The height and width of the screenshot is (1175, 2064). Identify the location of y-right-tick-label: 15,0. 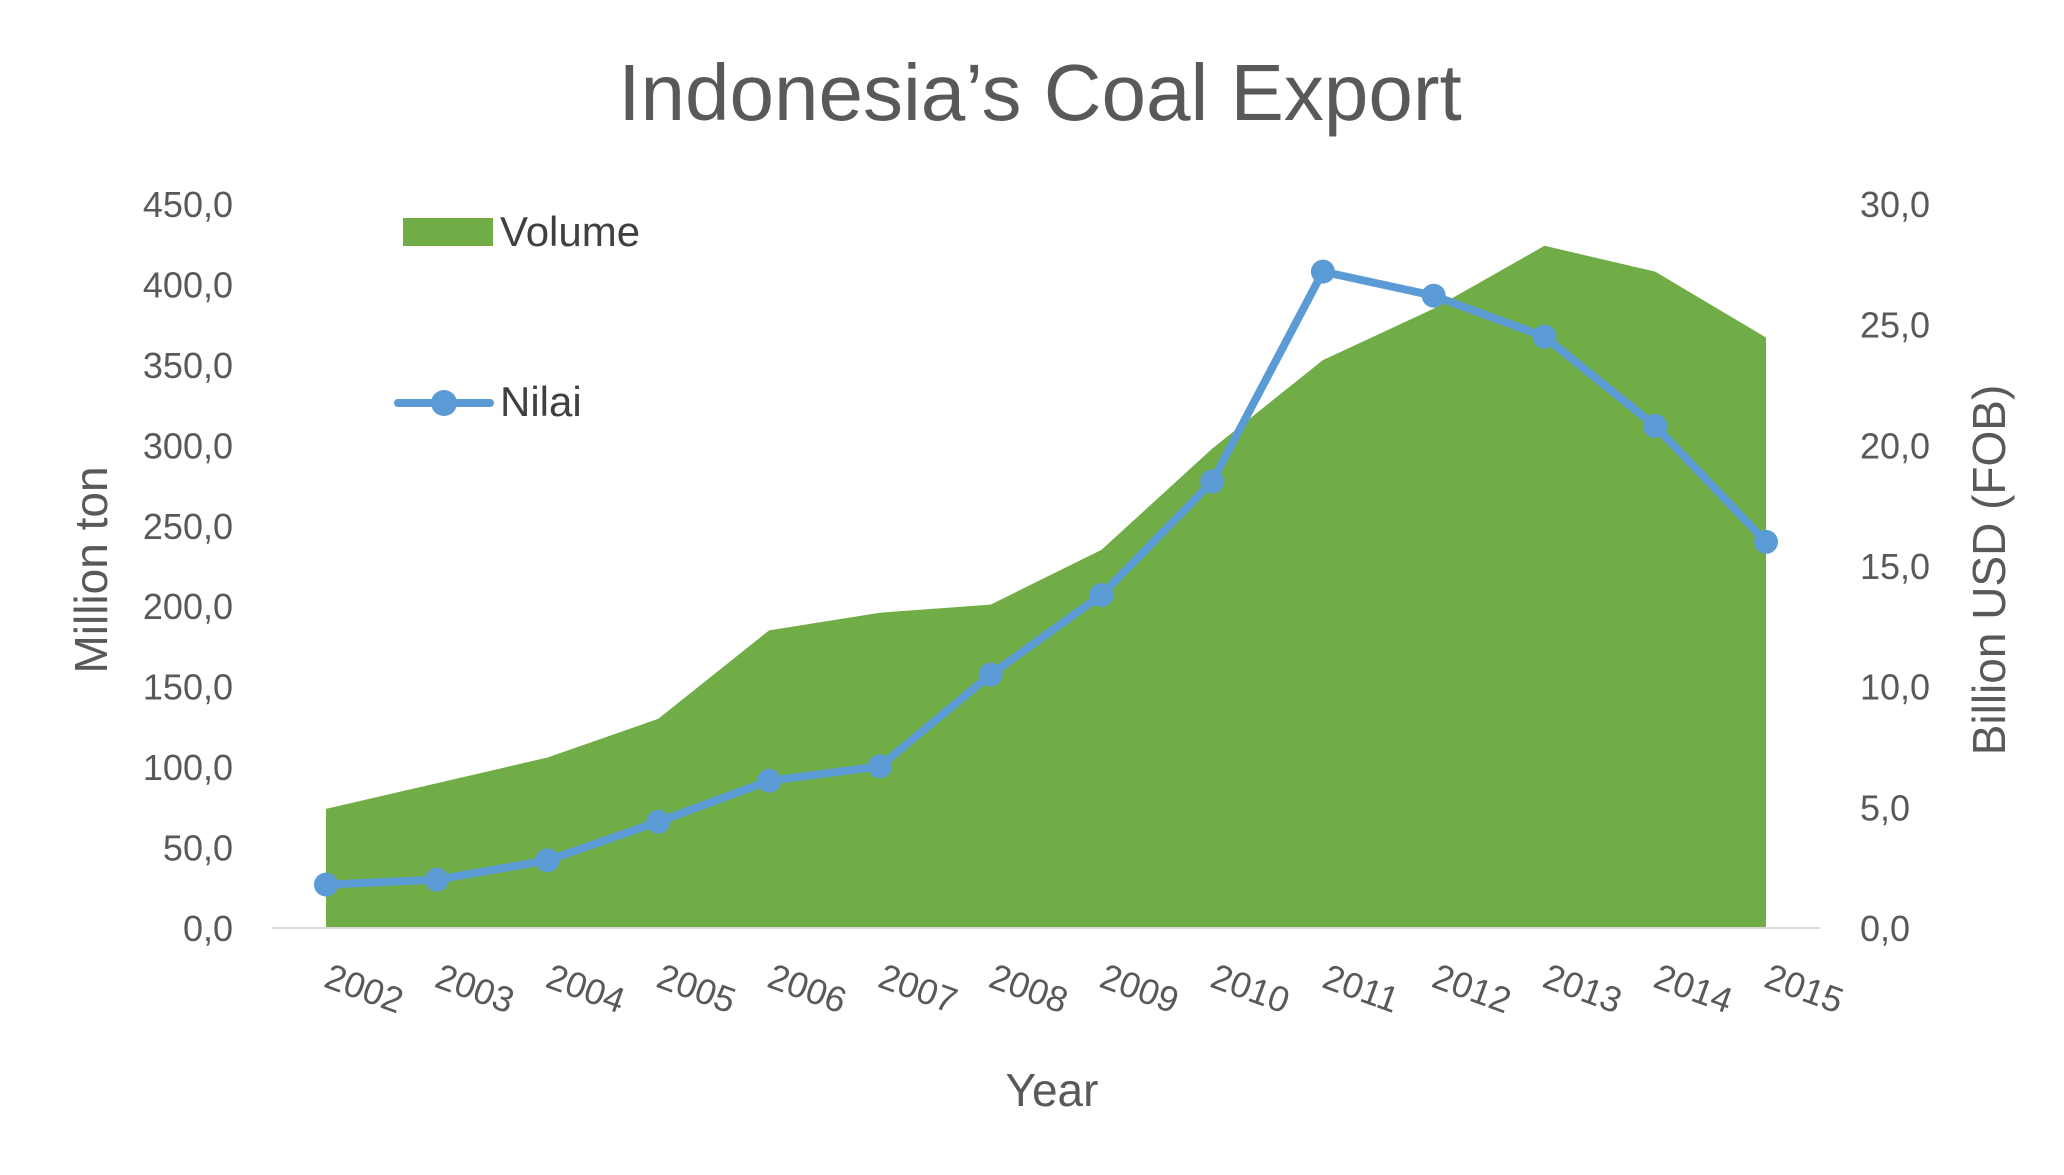
(1895, 566).